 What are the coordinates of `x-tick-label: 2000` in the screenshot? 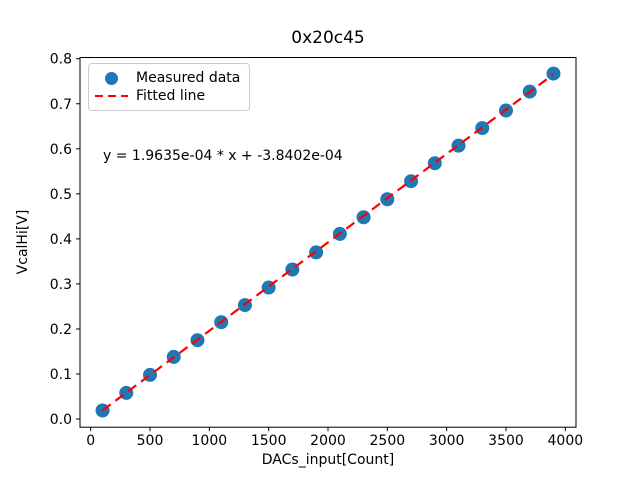 It's located at (328, 441).